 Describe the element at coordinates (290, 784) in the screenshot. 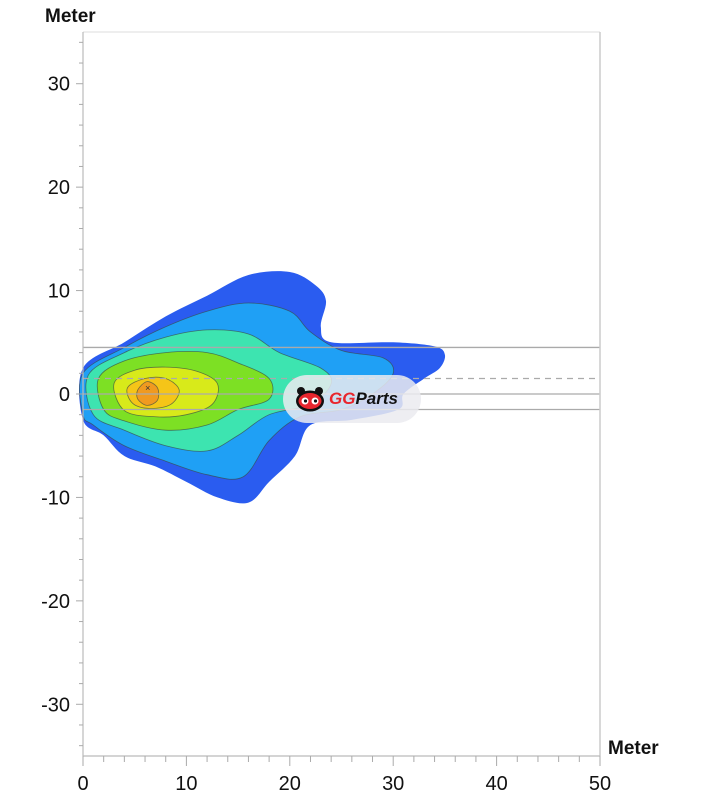

I see `x-tick-label: 20` at that location.